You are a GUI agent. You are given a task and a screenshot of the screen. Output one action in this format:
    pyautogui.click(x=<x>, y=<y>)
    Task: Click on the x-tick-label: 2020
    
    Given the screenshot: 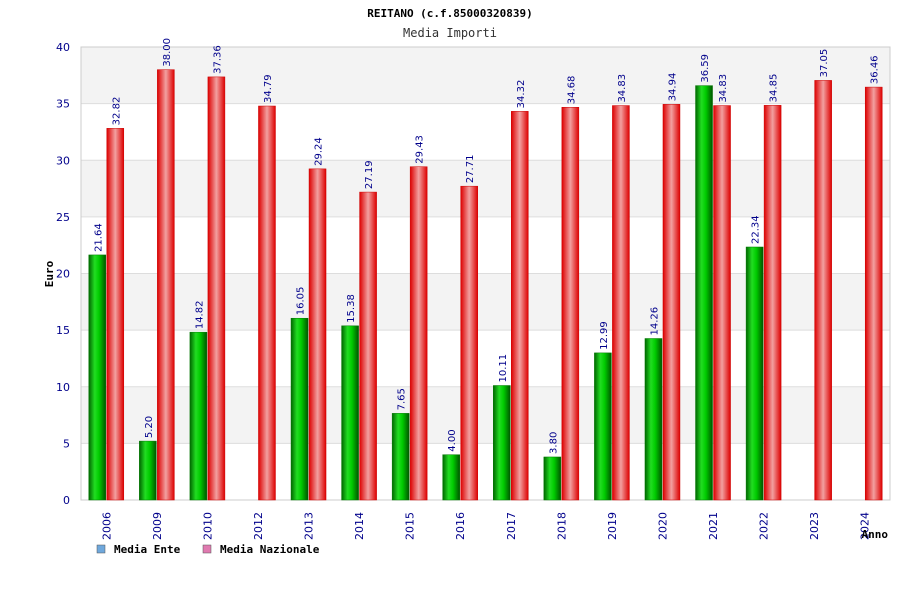 What is the action you would take?
    pyautogui.click(x=662, y=526)
    